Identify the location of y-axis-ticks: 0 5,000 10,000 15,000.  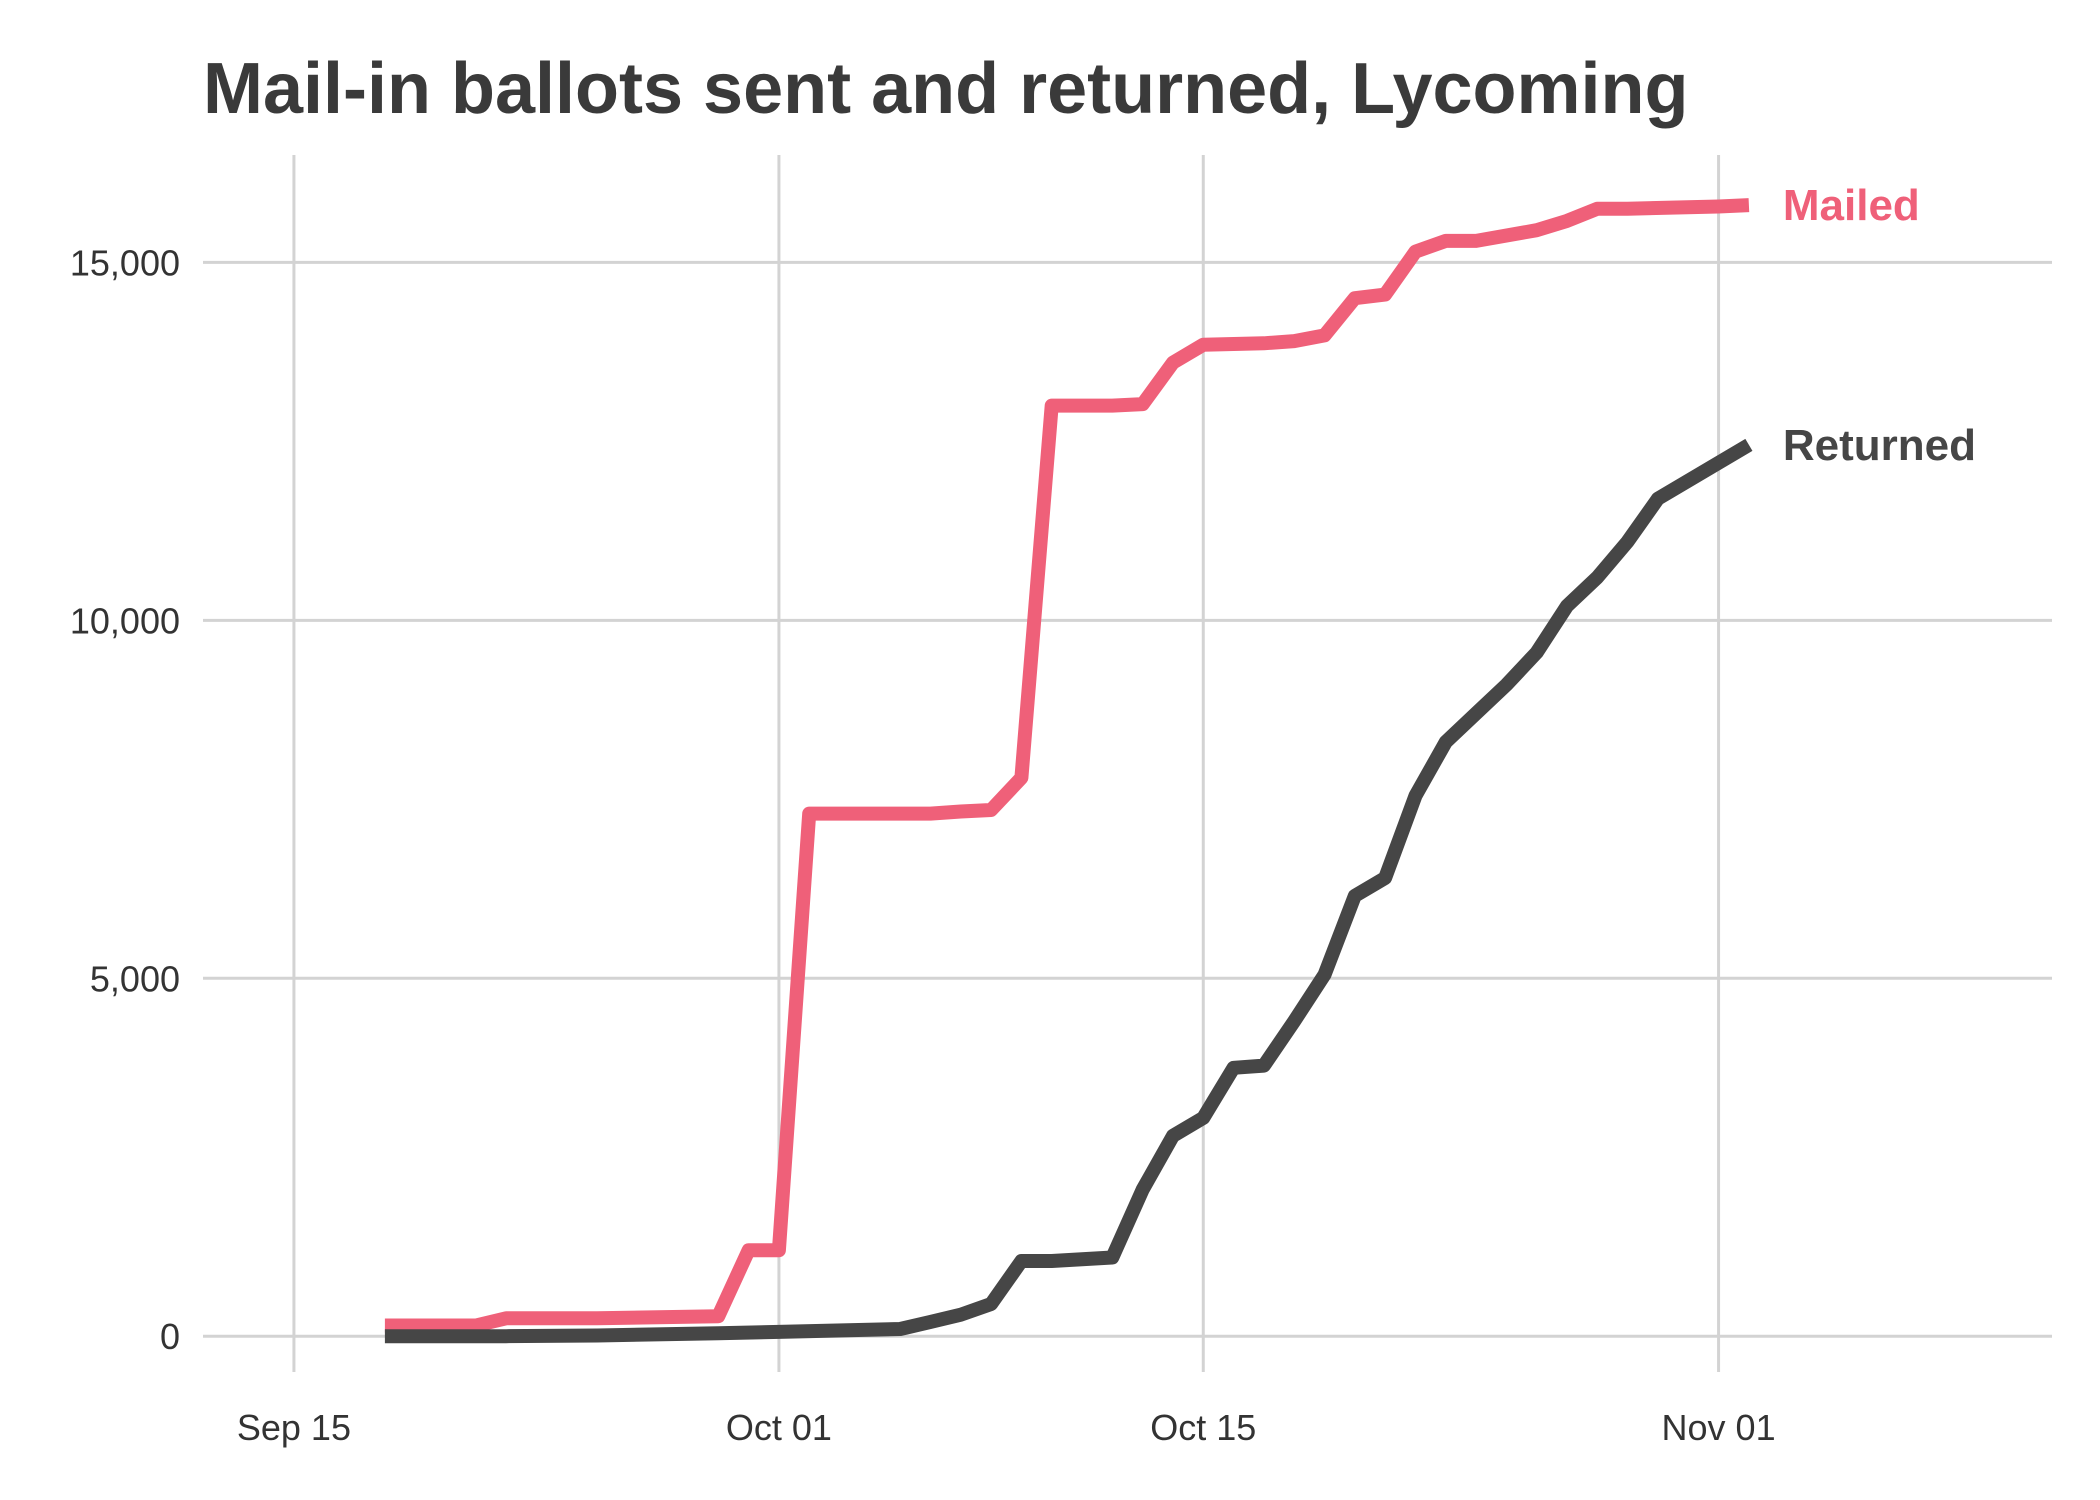
(125, 799).